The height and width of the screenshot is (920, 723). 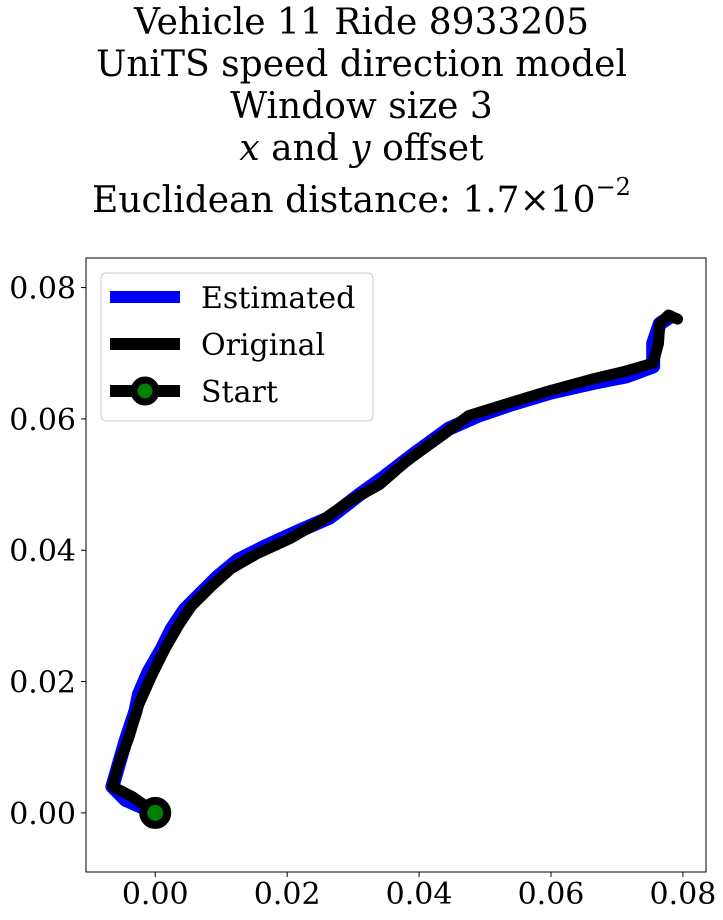 I want to click on legend-start-marker, so click(x=145, y=391).